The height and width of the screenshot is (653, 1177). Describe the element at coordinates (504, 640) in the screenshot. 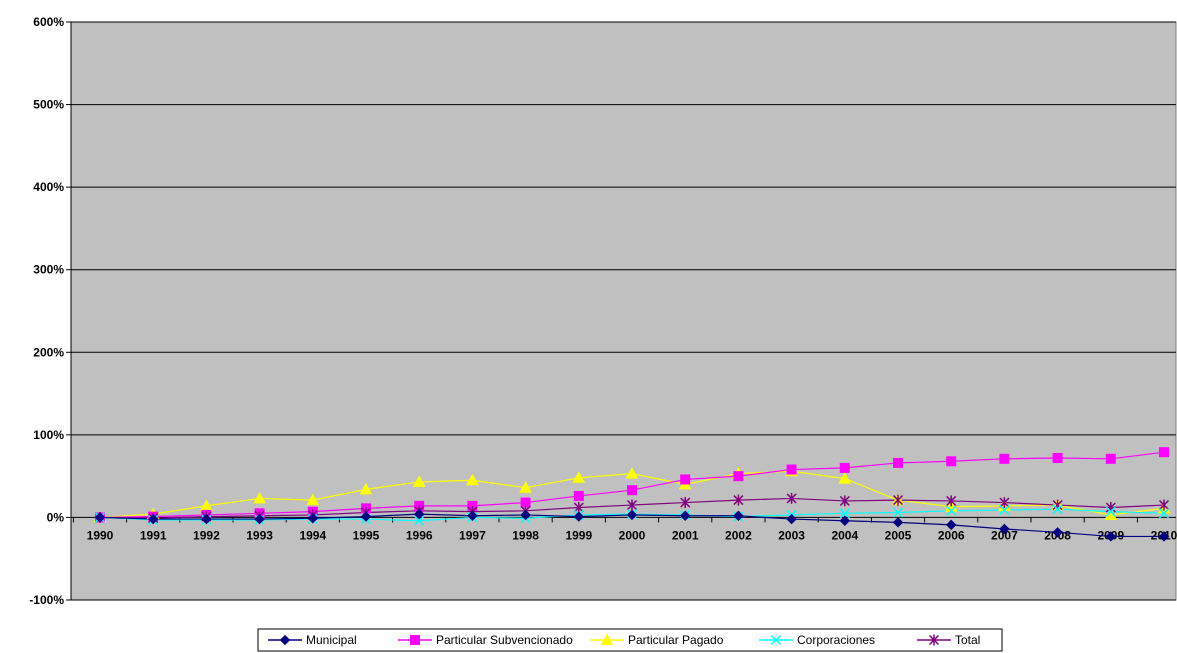

I see `legend-label: Particular Subvencionado` at that location.